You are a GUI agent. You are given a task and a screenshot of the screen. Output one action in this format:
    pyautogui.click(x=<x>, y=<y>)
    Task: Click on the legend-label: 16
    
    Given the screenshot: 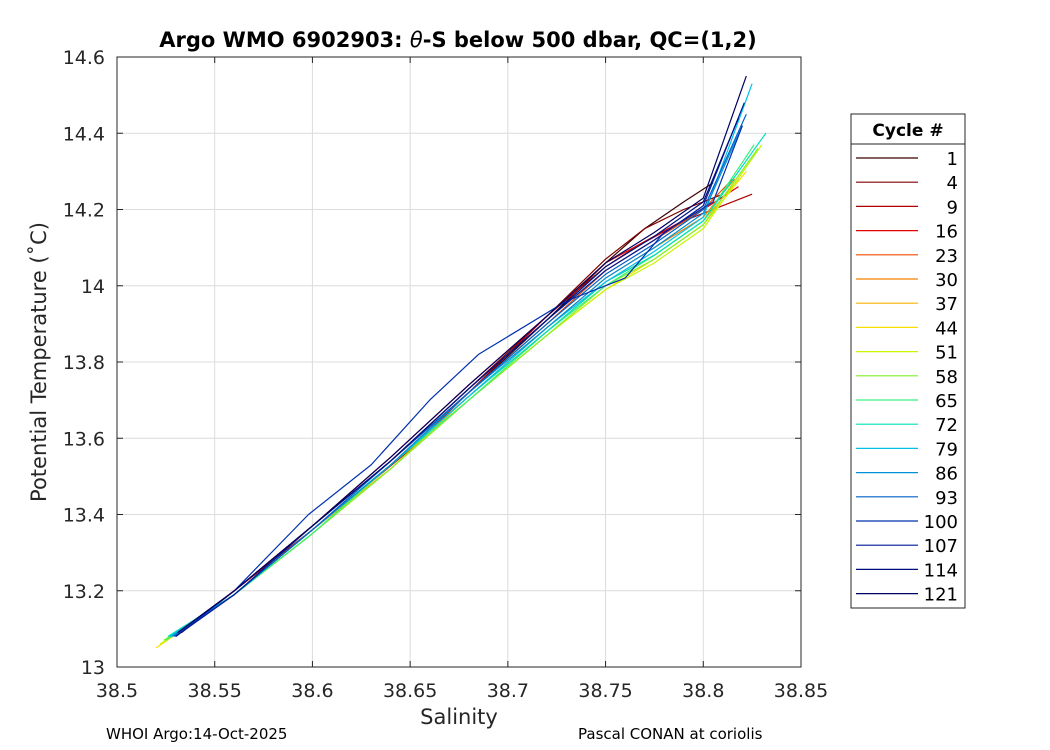 What is the action you would take?
    pyautogui.click(x=946, y=232)
    